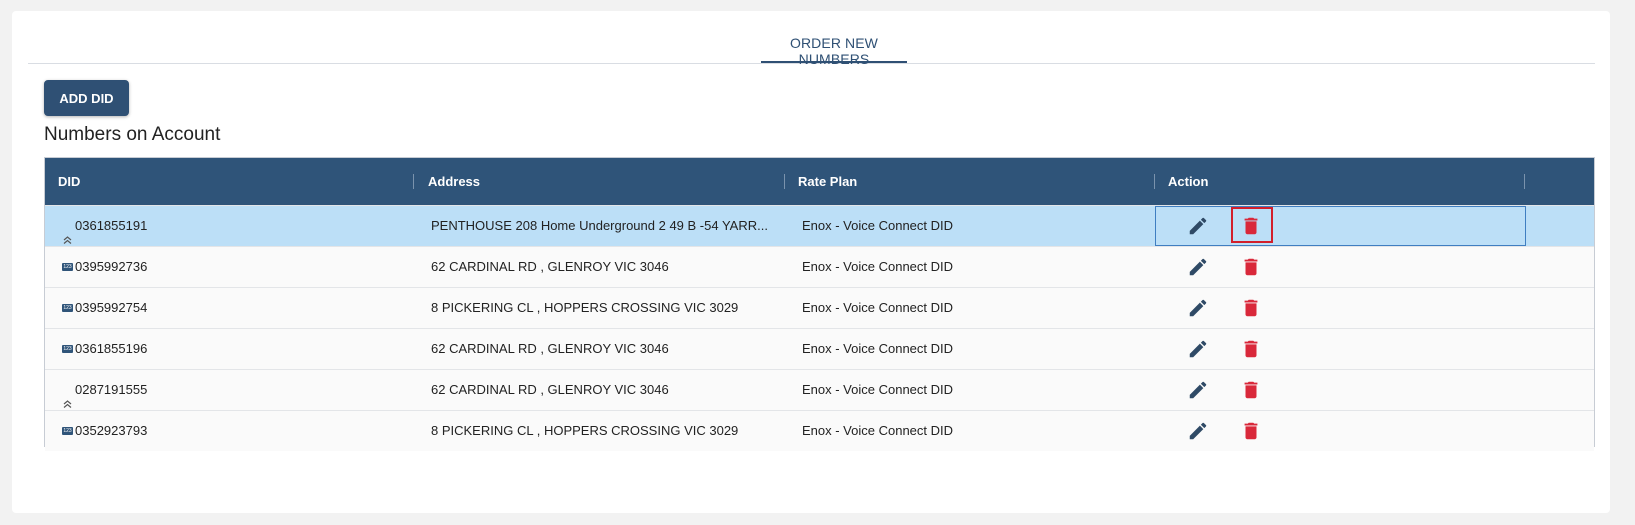 The image size is (1635, 525). Describe the element at coordinates (1188, 181) in the screenshot. I see `column-header-action: Action` at that location.